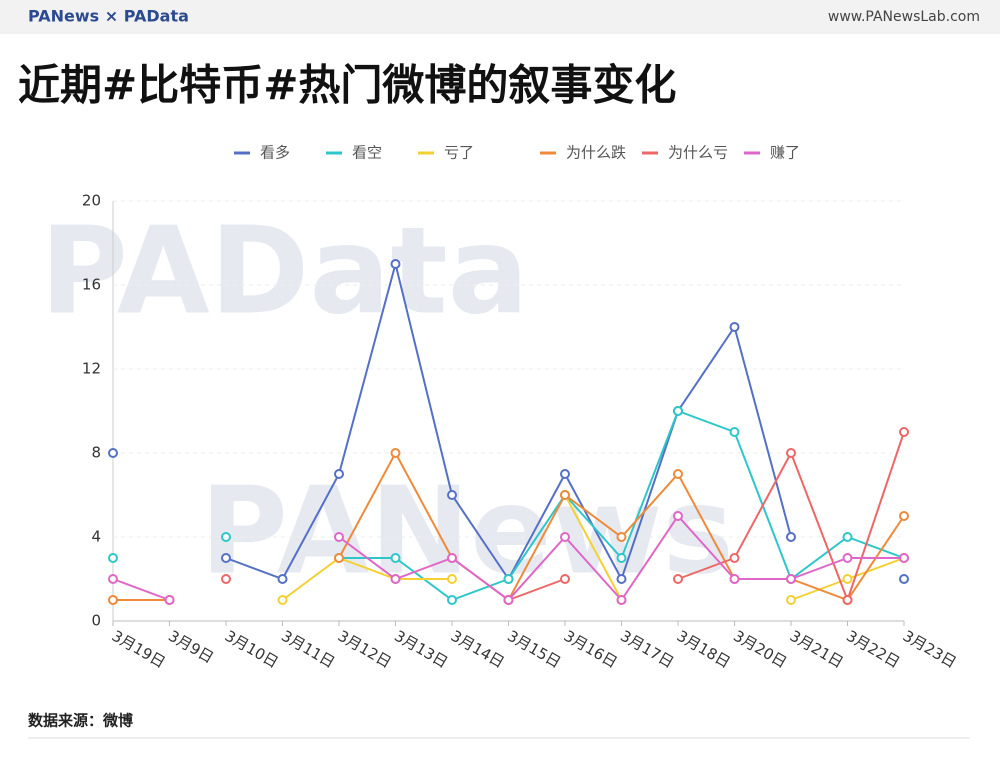  What do you see at coordinates (647, 649) in the screenshot?
I see `x-tick-label: 3月17日` at bounding box center [647, 649].